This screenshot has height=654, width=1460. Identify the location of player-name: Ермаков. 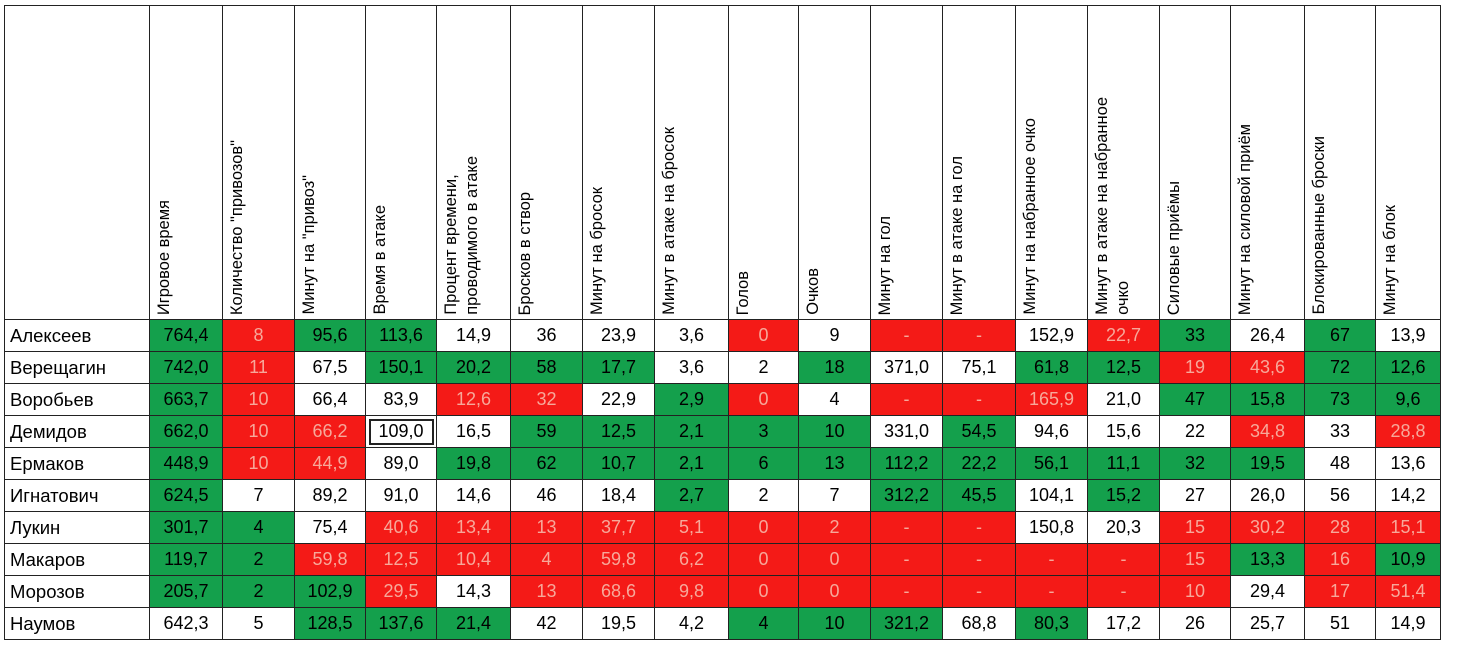
(77, 463).